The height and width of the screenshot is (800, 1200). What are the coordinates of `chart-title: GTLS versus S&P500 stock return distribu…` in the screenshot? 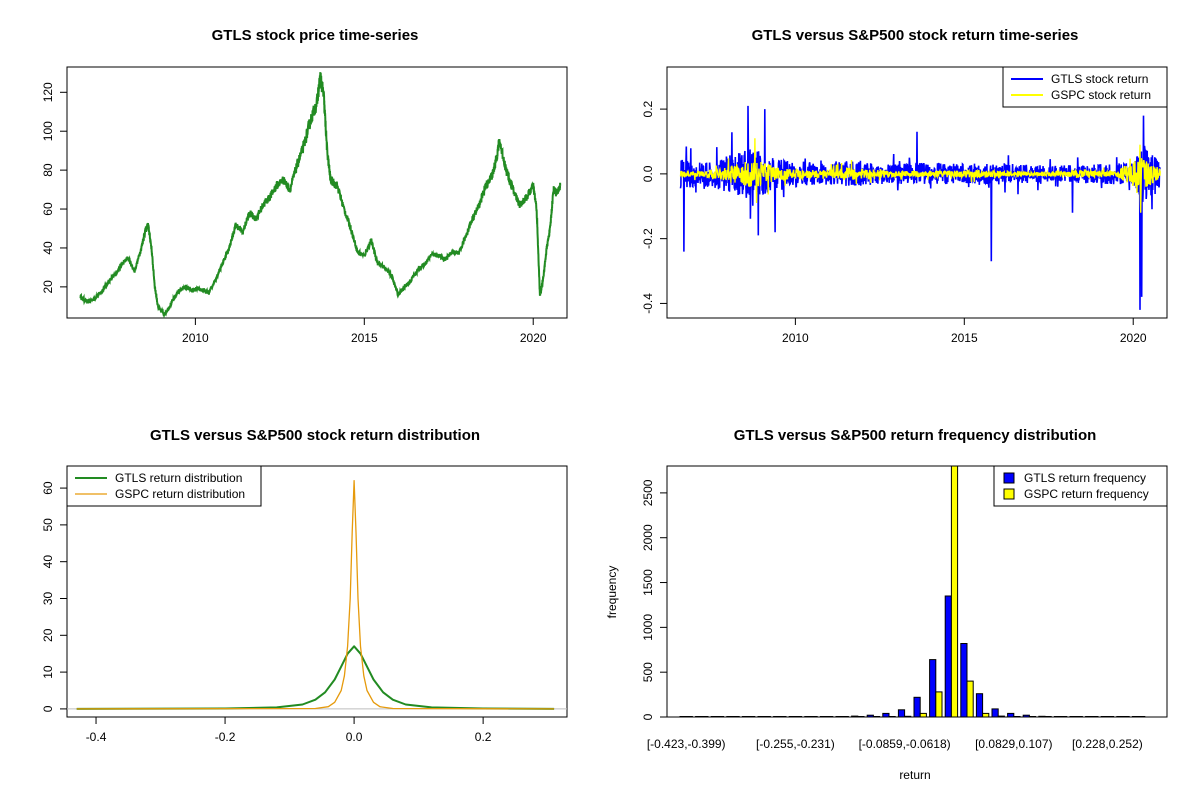 It's located at (315, 435).